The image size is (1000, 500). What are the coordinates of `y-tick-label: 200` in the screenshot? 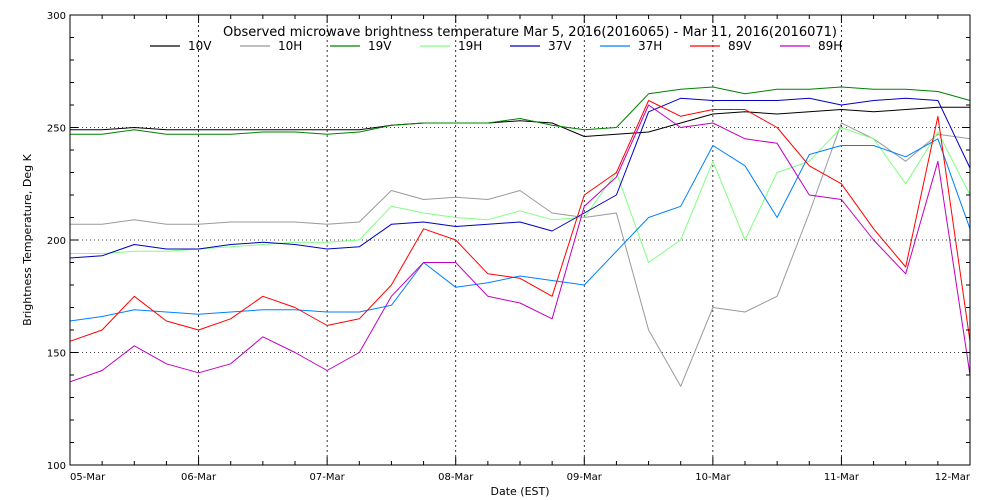 It's located at (56, 241).